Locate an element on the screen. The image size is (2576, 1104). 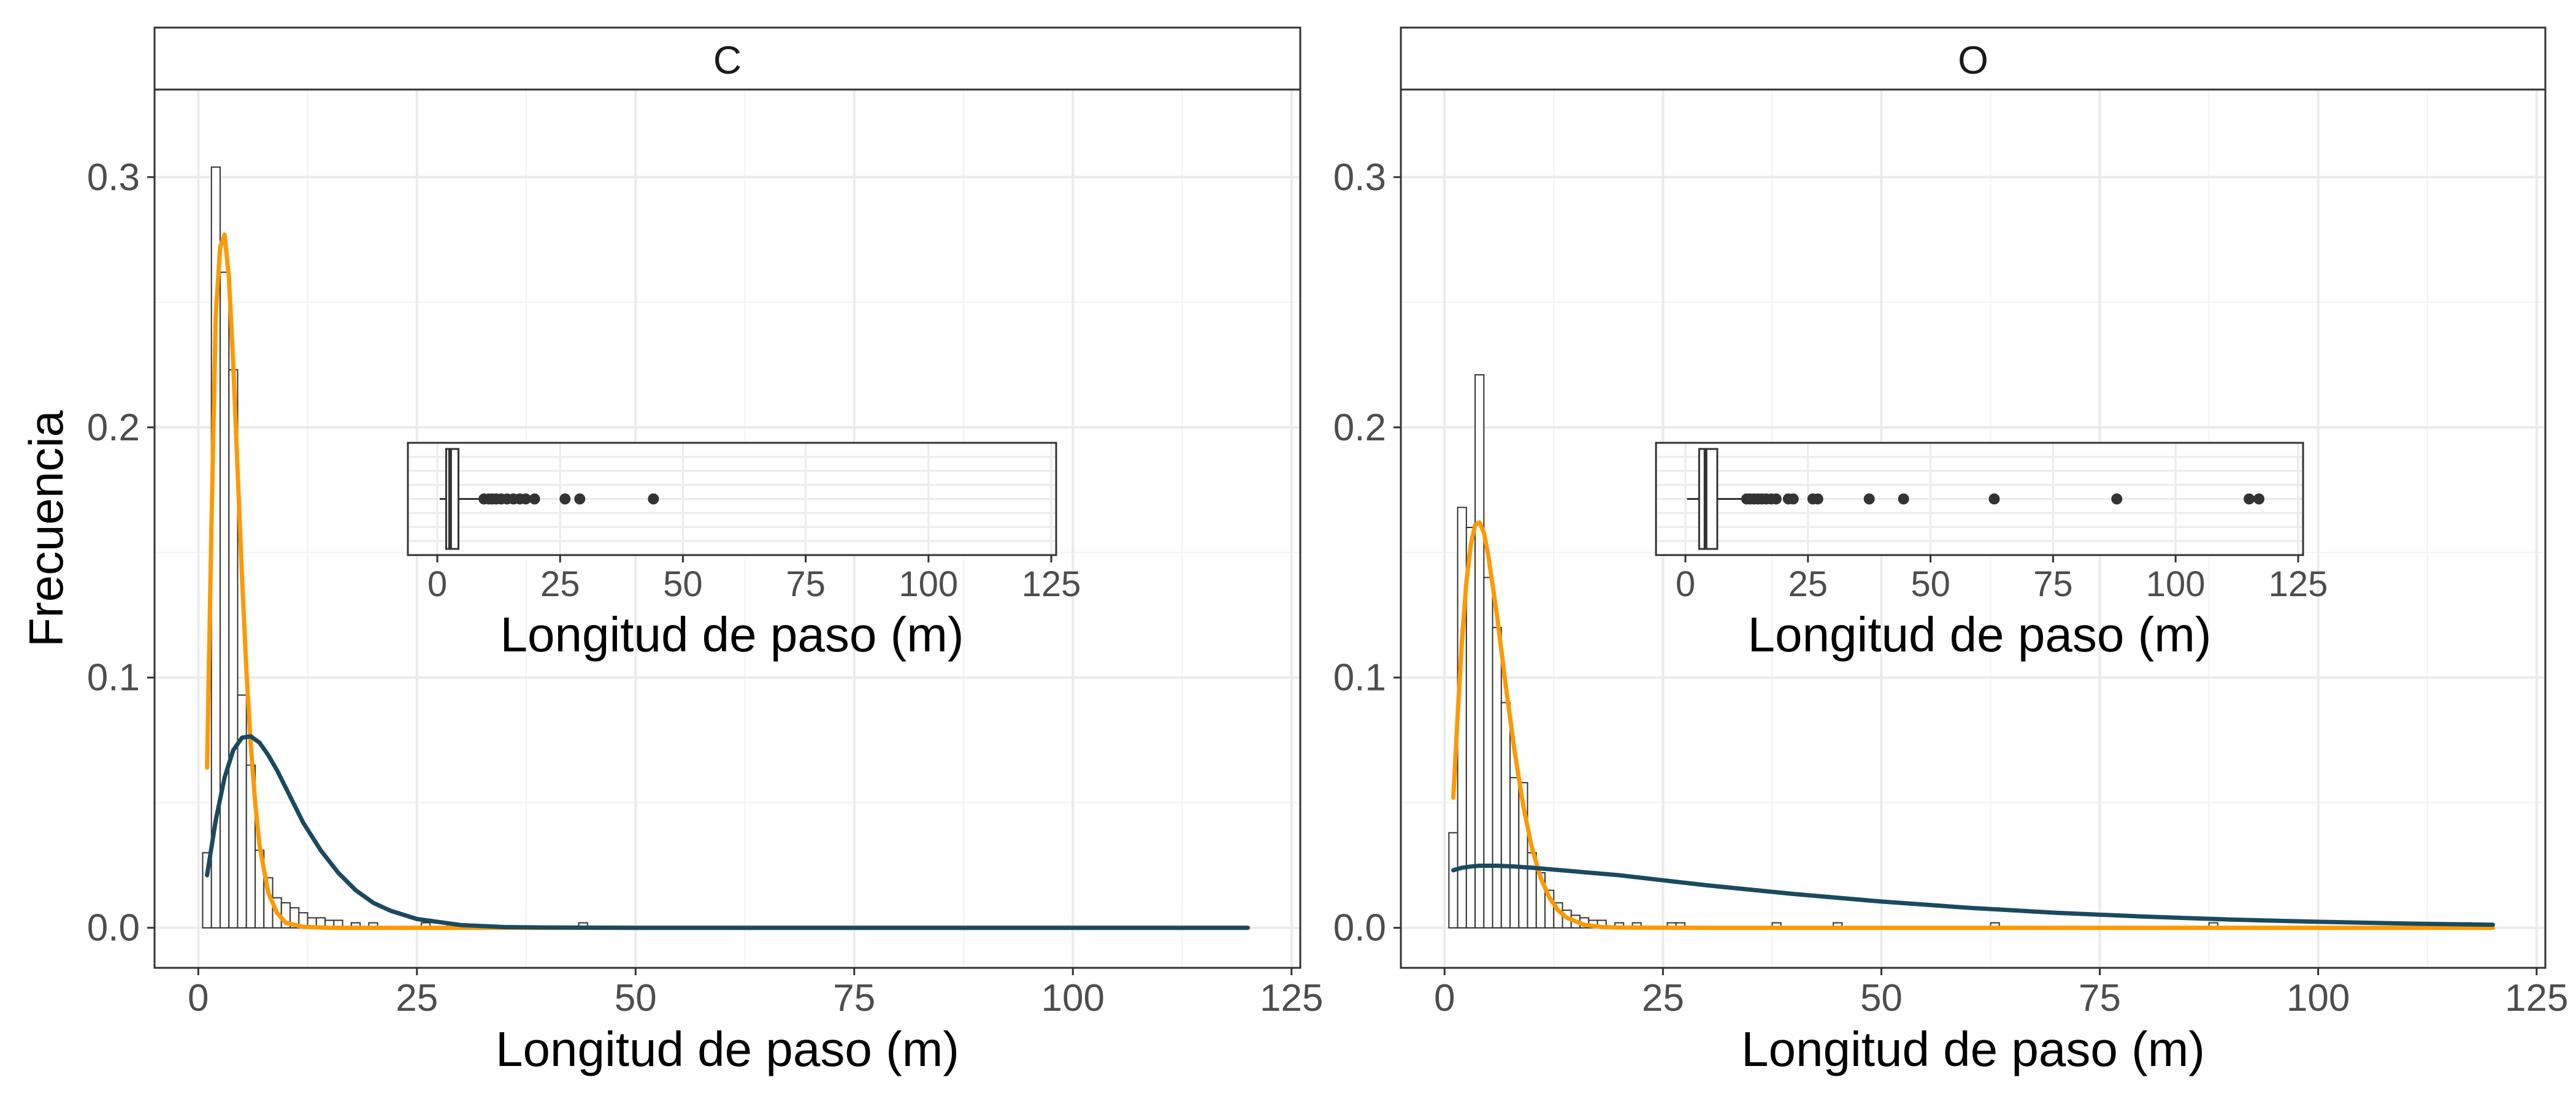
facet-label: C is located at coordinates (727, 60).